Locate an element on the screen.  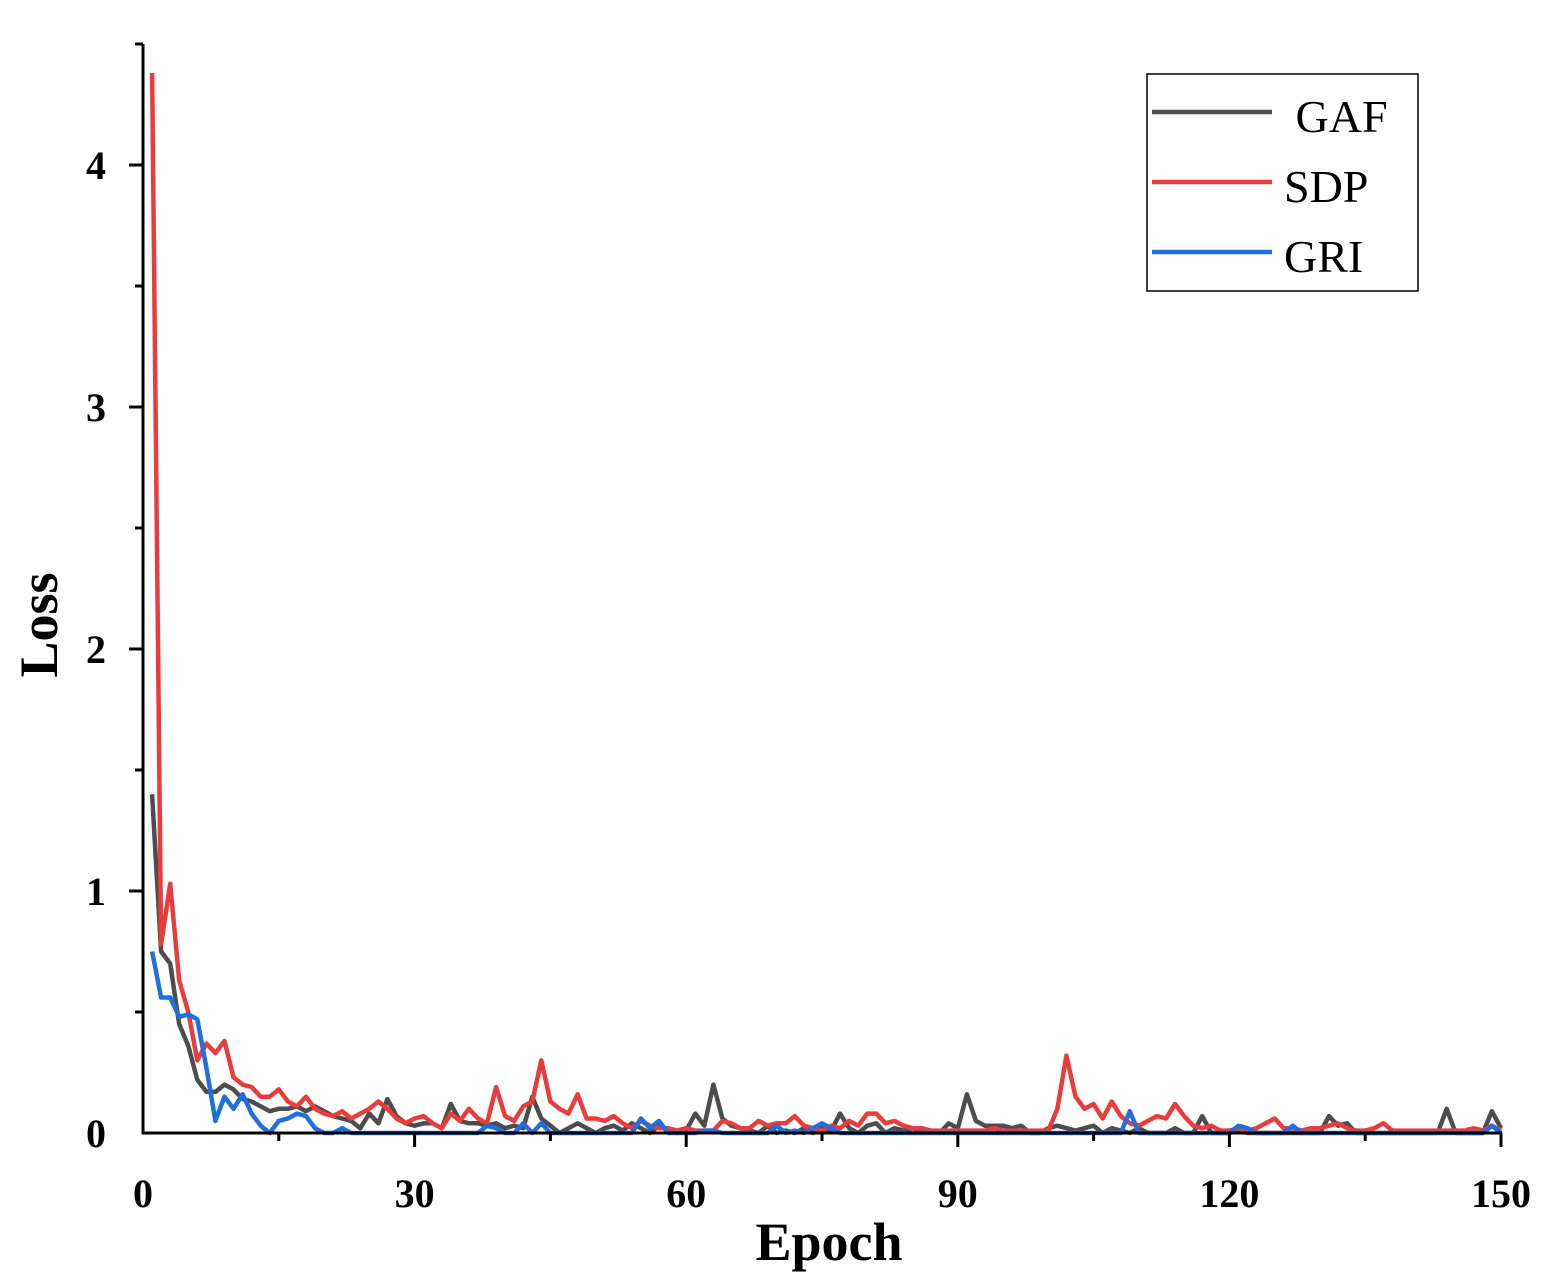
x-tick-label: 120 is located at coordinates (1229, 1193).